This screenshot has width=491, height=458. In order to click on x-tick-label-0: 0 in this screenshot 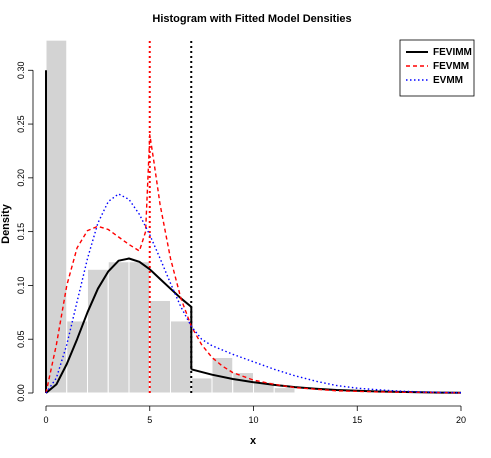, I will do `click(45, 420)`.